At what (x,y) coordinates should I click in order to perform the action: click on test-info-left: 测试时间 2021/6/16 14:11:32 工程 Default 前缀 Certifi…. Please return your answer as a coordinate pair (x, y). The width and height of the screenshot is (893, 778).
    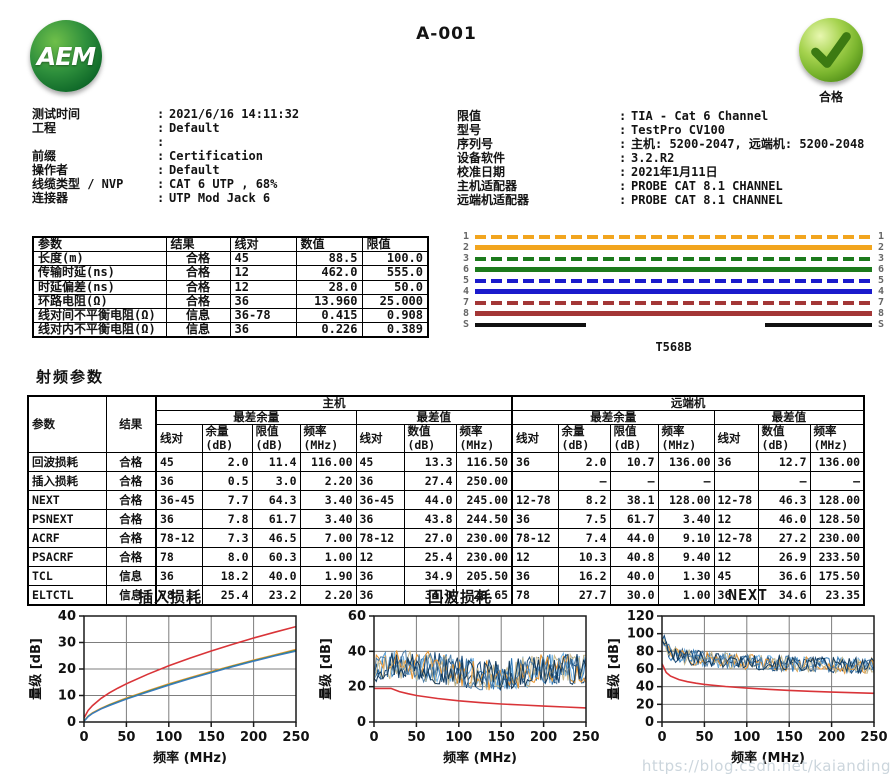
    Looking at the image, I should click on (242, 156).